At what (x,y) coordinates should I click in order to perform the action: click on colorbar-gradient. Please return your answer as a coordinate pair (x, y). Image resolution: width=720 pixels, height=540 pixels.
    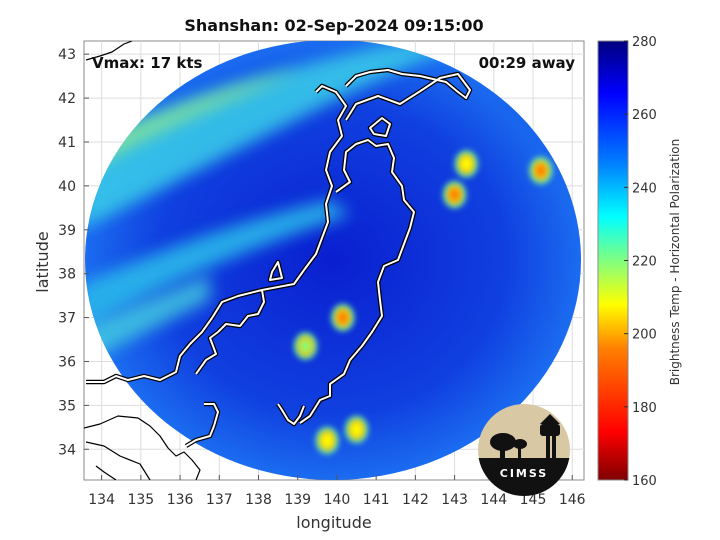
    Looking at the image, I should click on (613, 260).